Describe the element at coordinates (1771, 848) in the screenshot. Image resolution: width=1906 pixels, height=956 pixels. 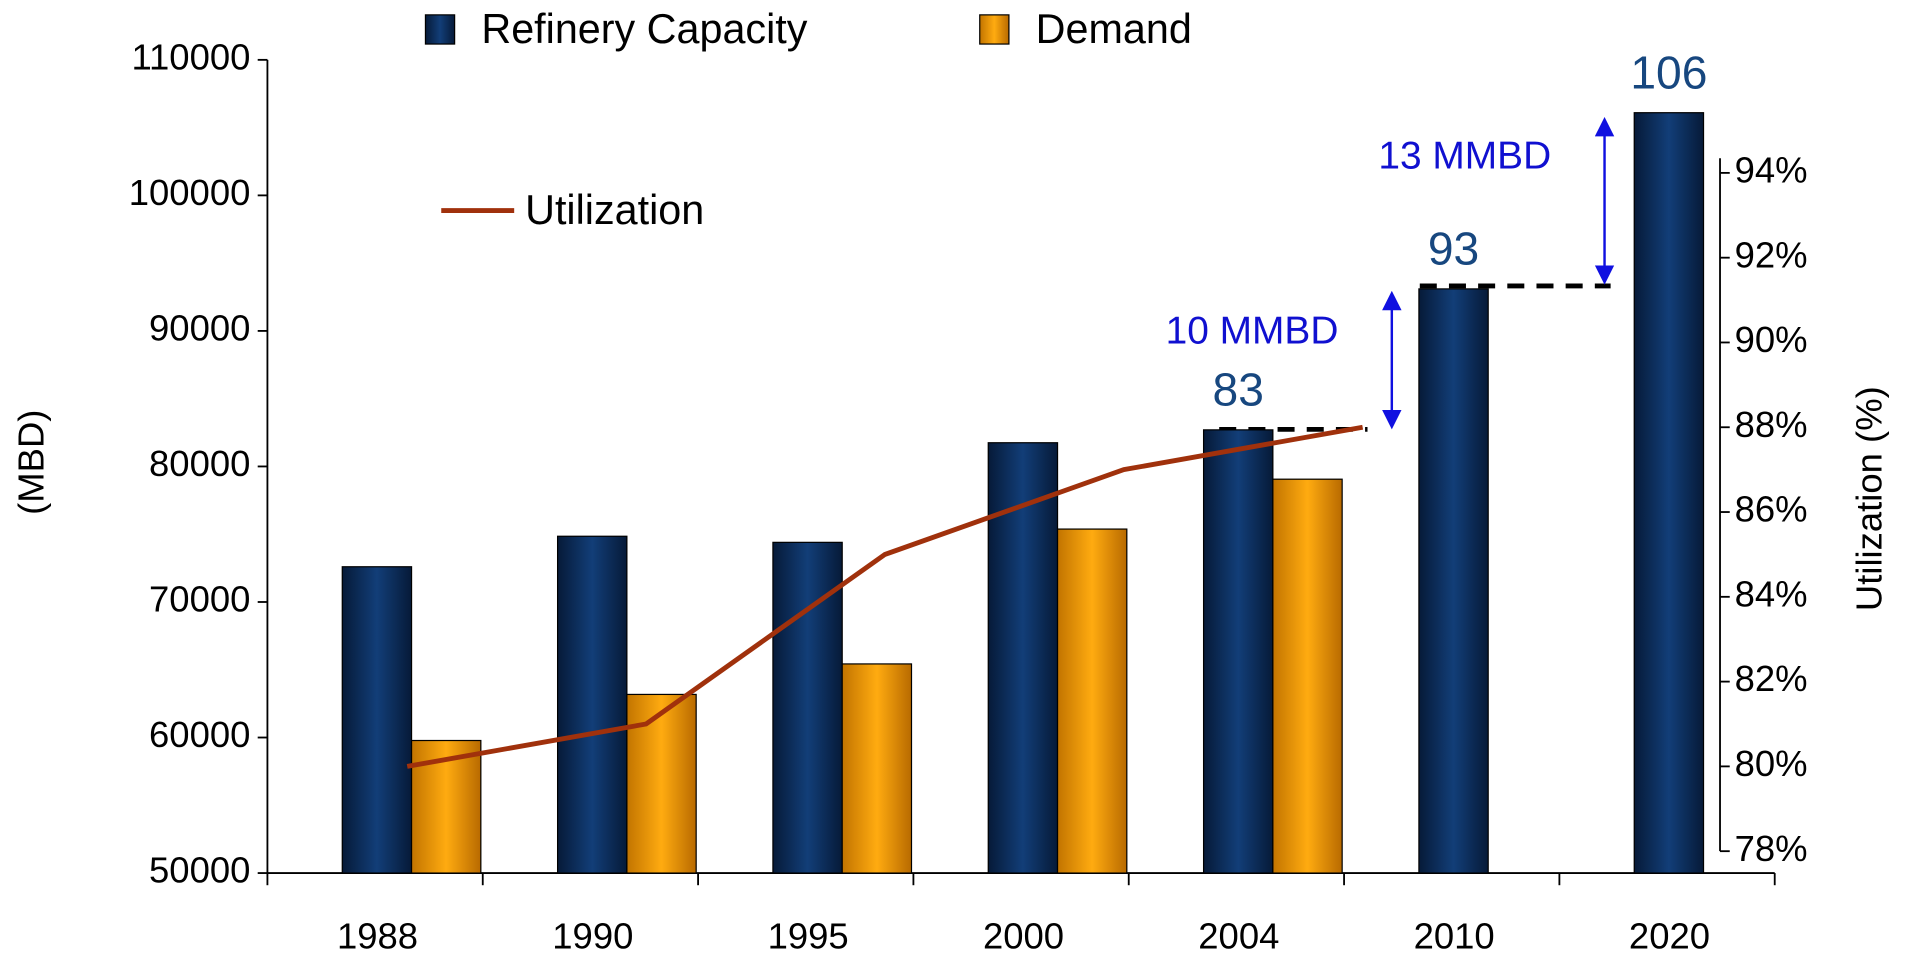
I see `y2-tick-label: 78%` at that location.